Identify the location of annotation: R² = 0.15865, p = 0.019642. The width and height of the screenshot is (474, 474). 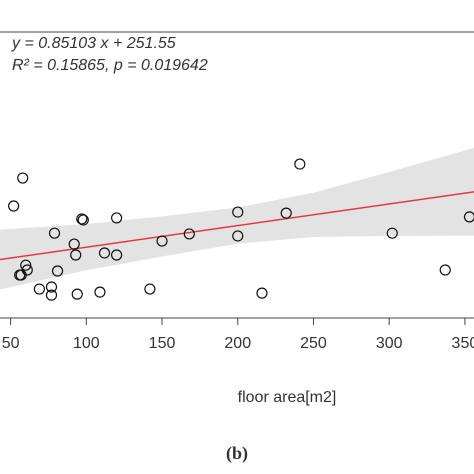
(110, 65).